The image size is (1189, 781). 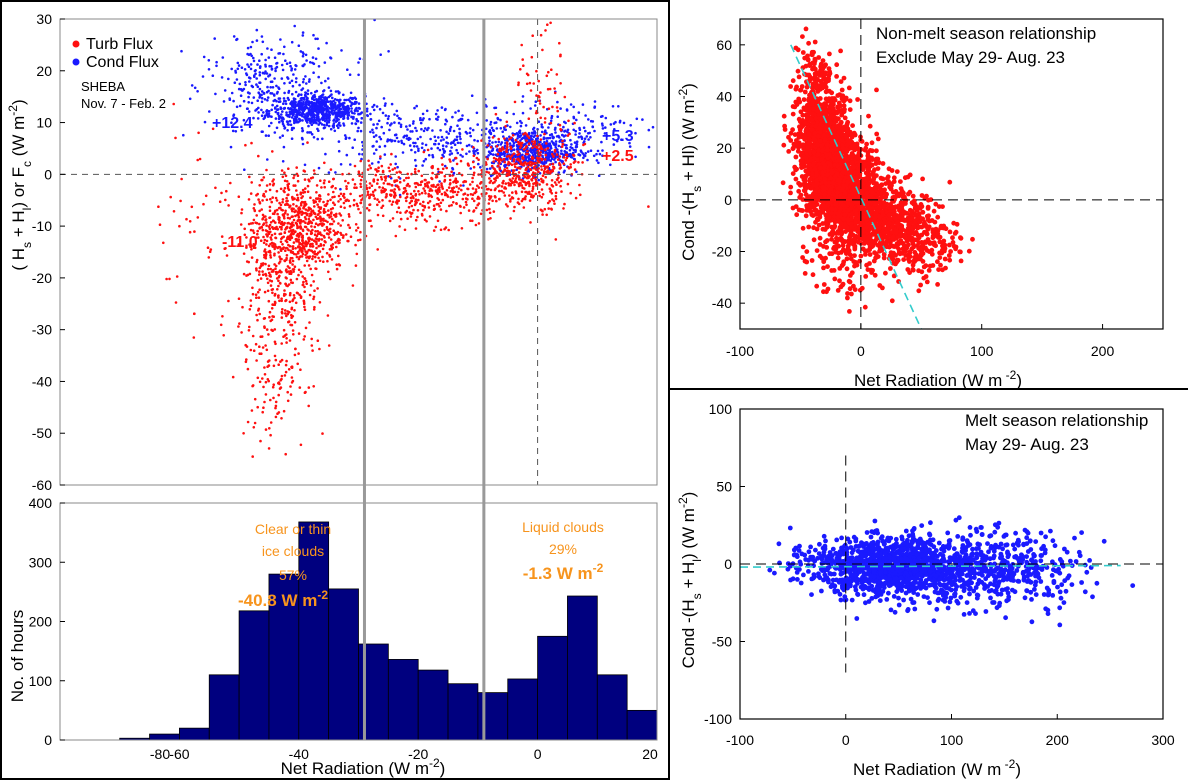 What do you see at coordinates (179, 754) in the screenshot?
I see `x-tick-label: -60` at bounding box center [179, 754].